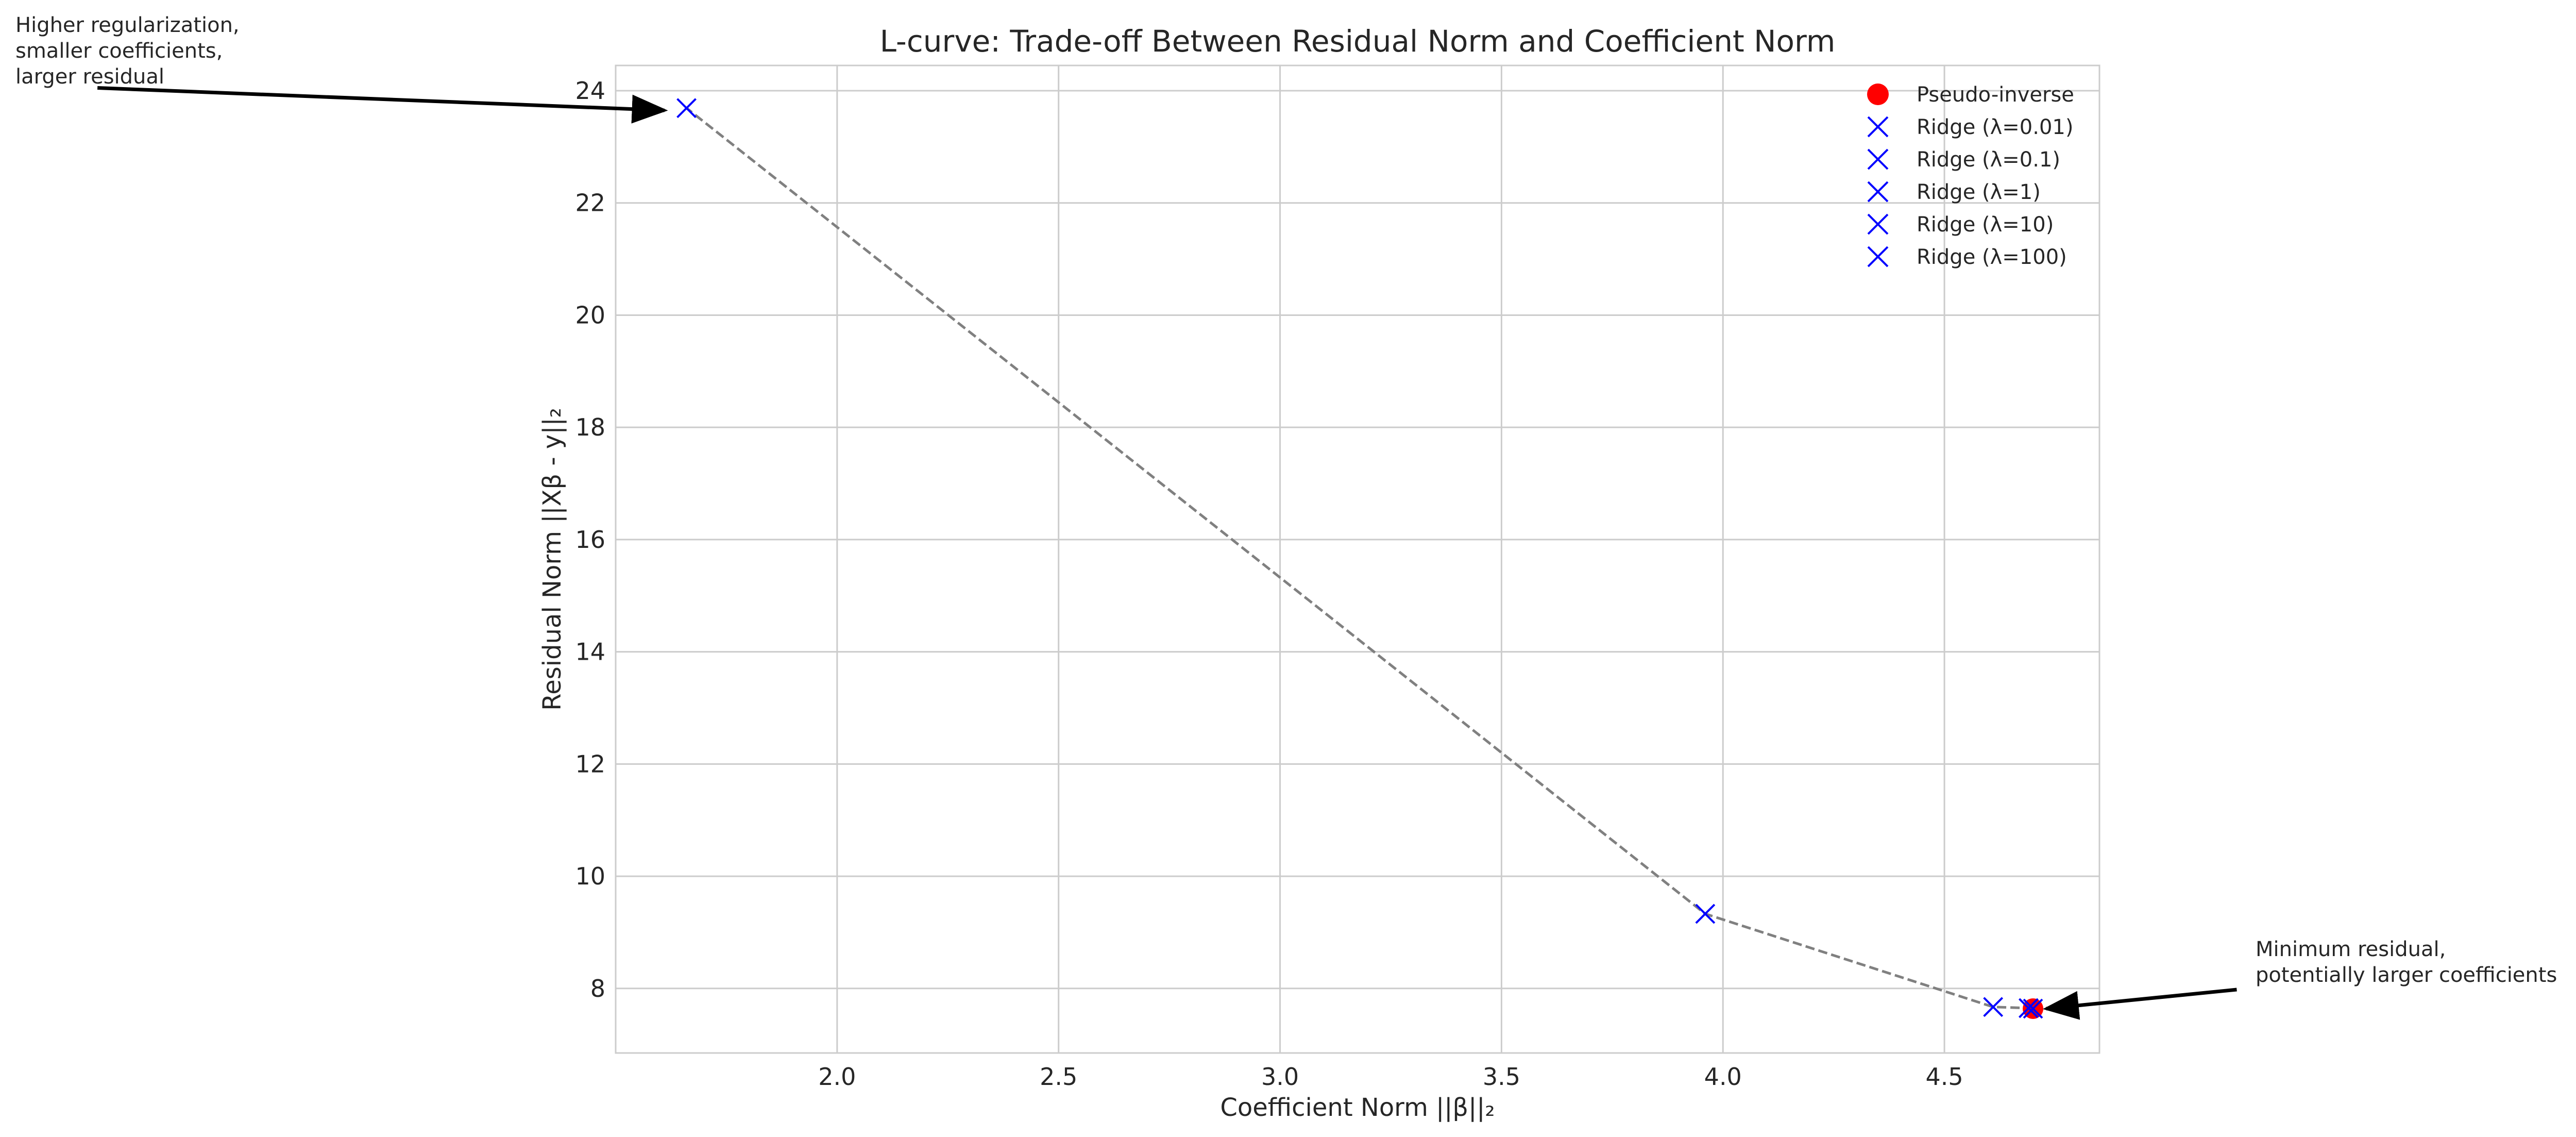 The height and width of the screenshot is (1137, 2576). Describe the element at coordinates (2351, 949) in the screenshot. I see `annotation-text-line: Minimum residual,` at that location.